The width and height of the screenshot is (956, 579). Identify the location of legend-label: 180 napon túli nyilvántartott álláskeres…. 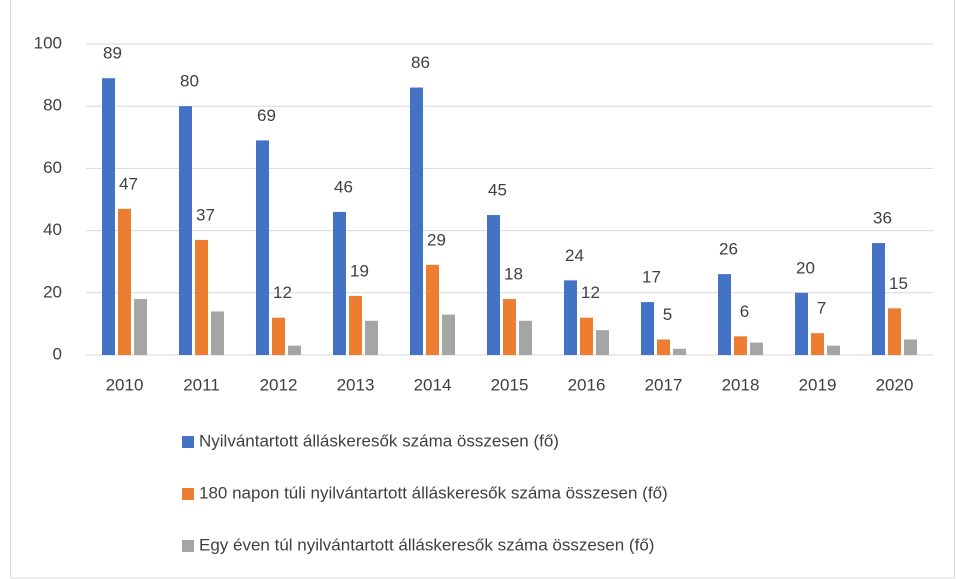
(433, 492).